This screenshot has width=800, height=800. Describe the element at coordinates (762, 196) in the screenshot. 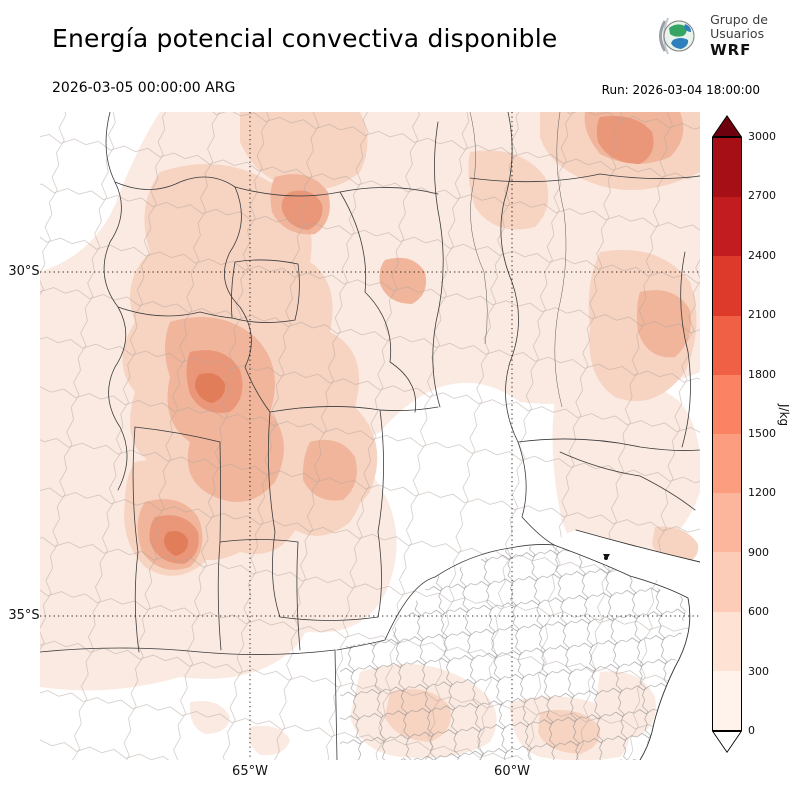

I see `colorbar-tick-label: 2700` at that location.